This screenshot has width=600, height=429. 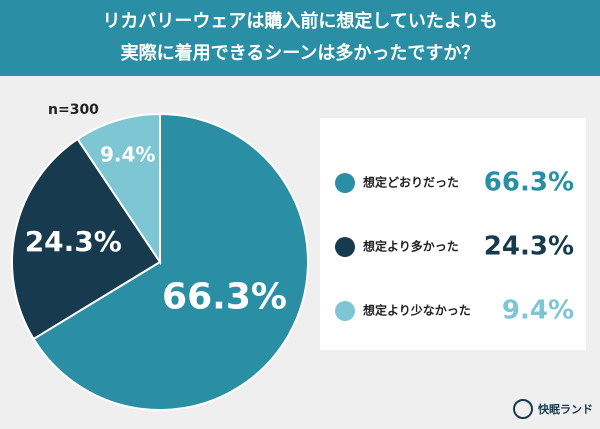 What do you see at coordinates (410, 246) in the screenshot?
I see `legend-label: 想定より多かった` at bounding box center [410, 246].